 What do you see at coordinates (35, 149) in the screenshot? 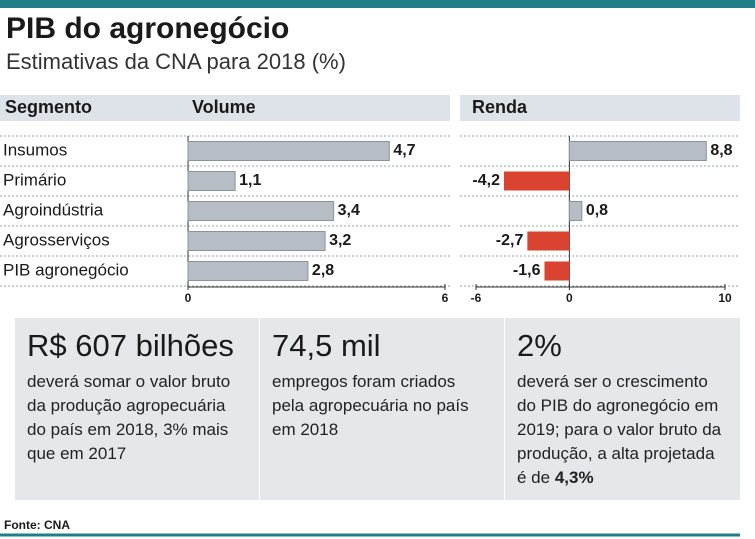
I see `category-label: Insumos` at bounding box center [35, 149].